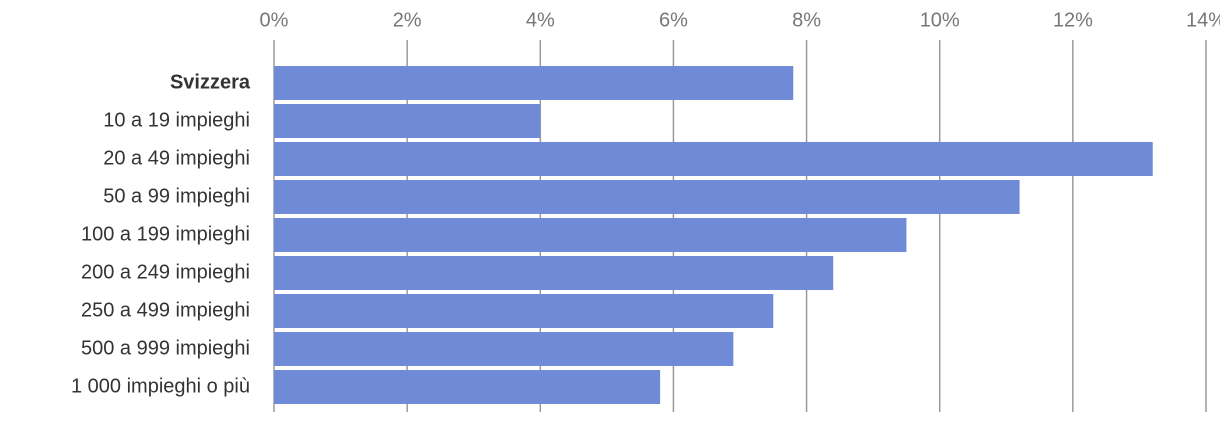 This screenshot has width=1220, height=434. Describe the element at coordinates (274, 20) in the screenshot. I see `x-tick-label: 0%` at that location.